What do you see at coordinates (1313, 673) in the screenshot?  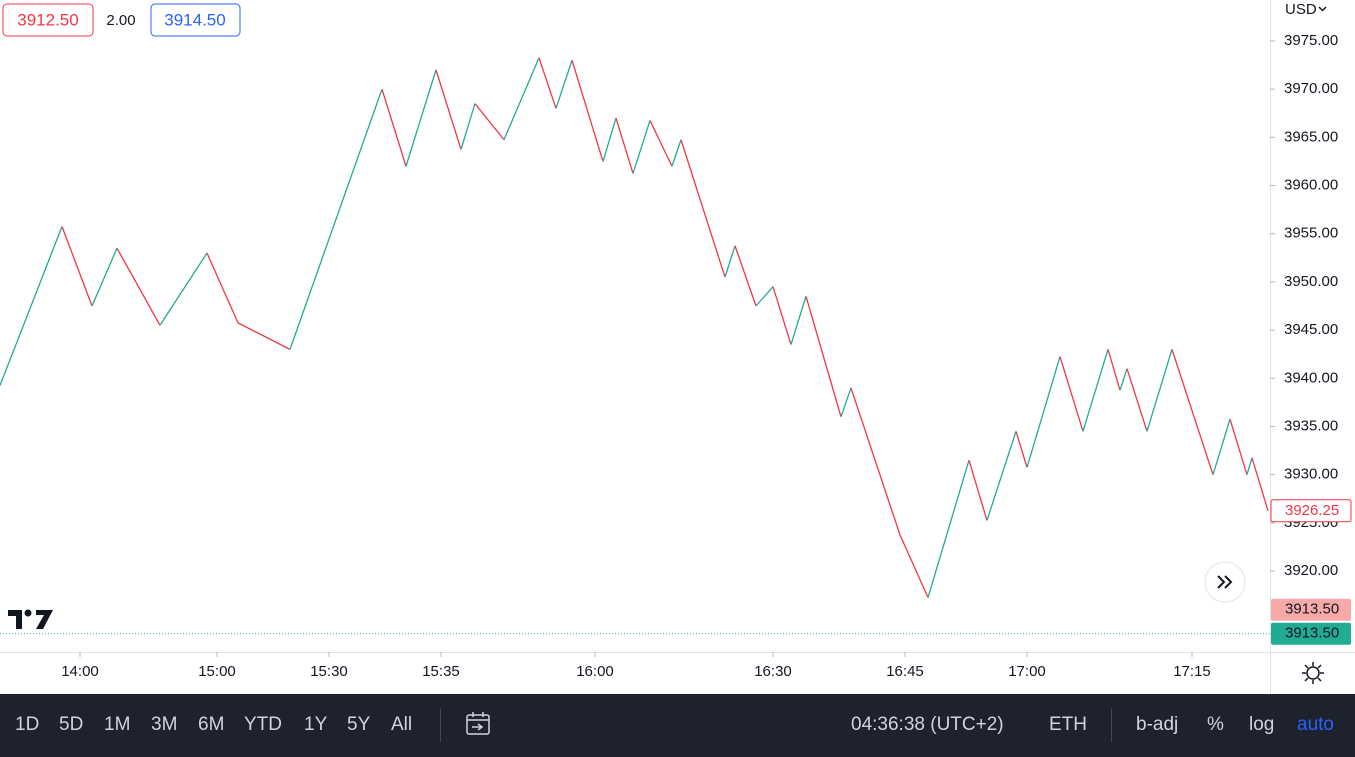 I see `settings-icon` at bounding box center [1313, 673].